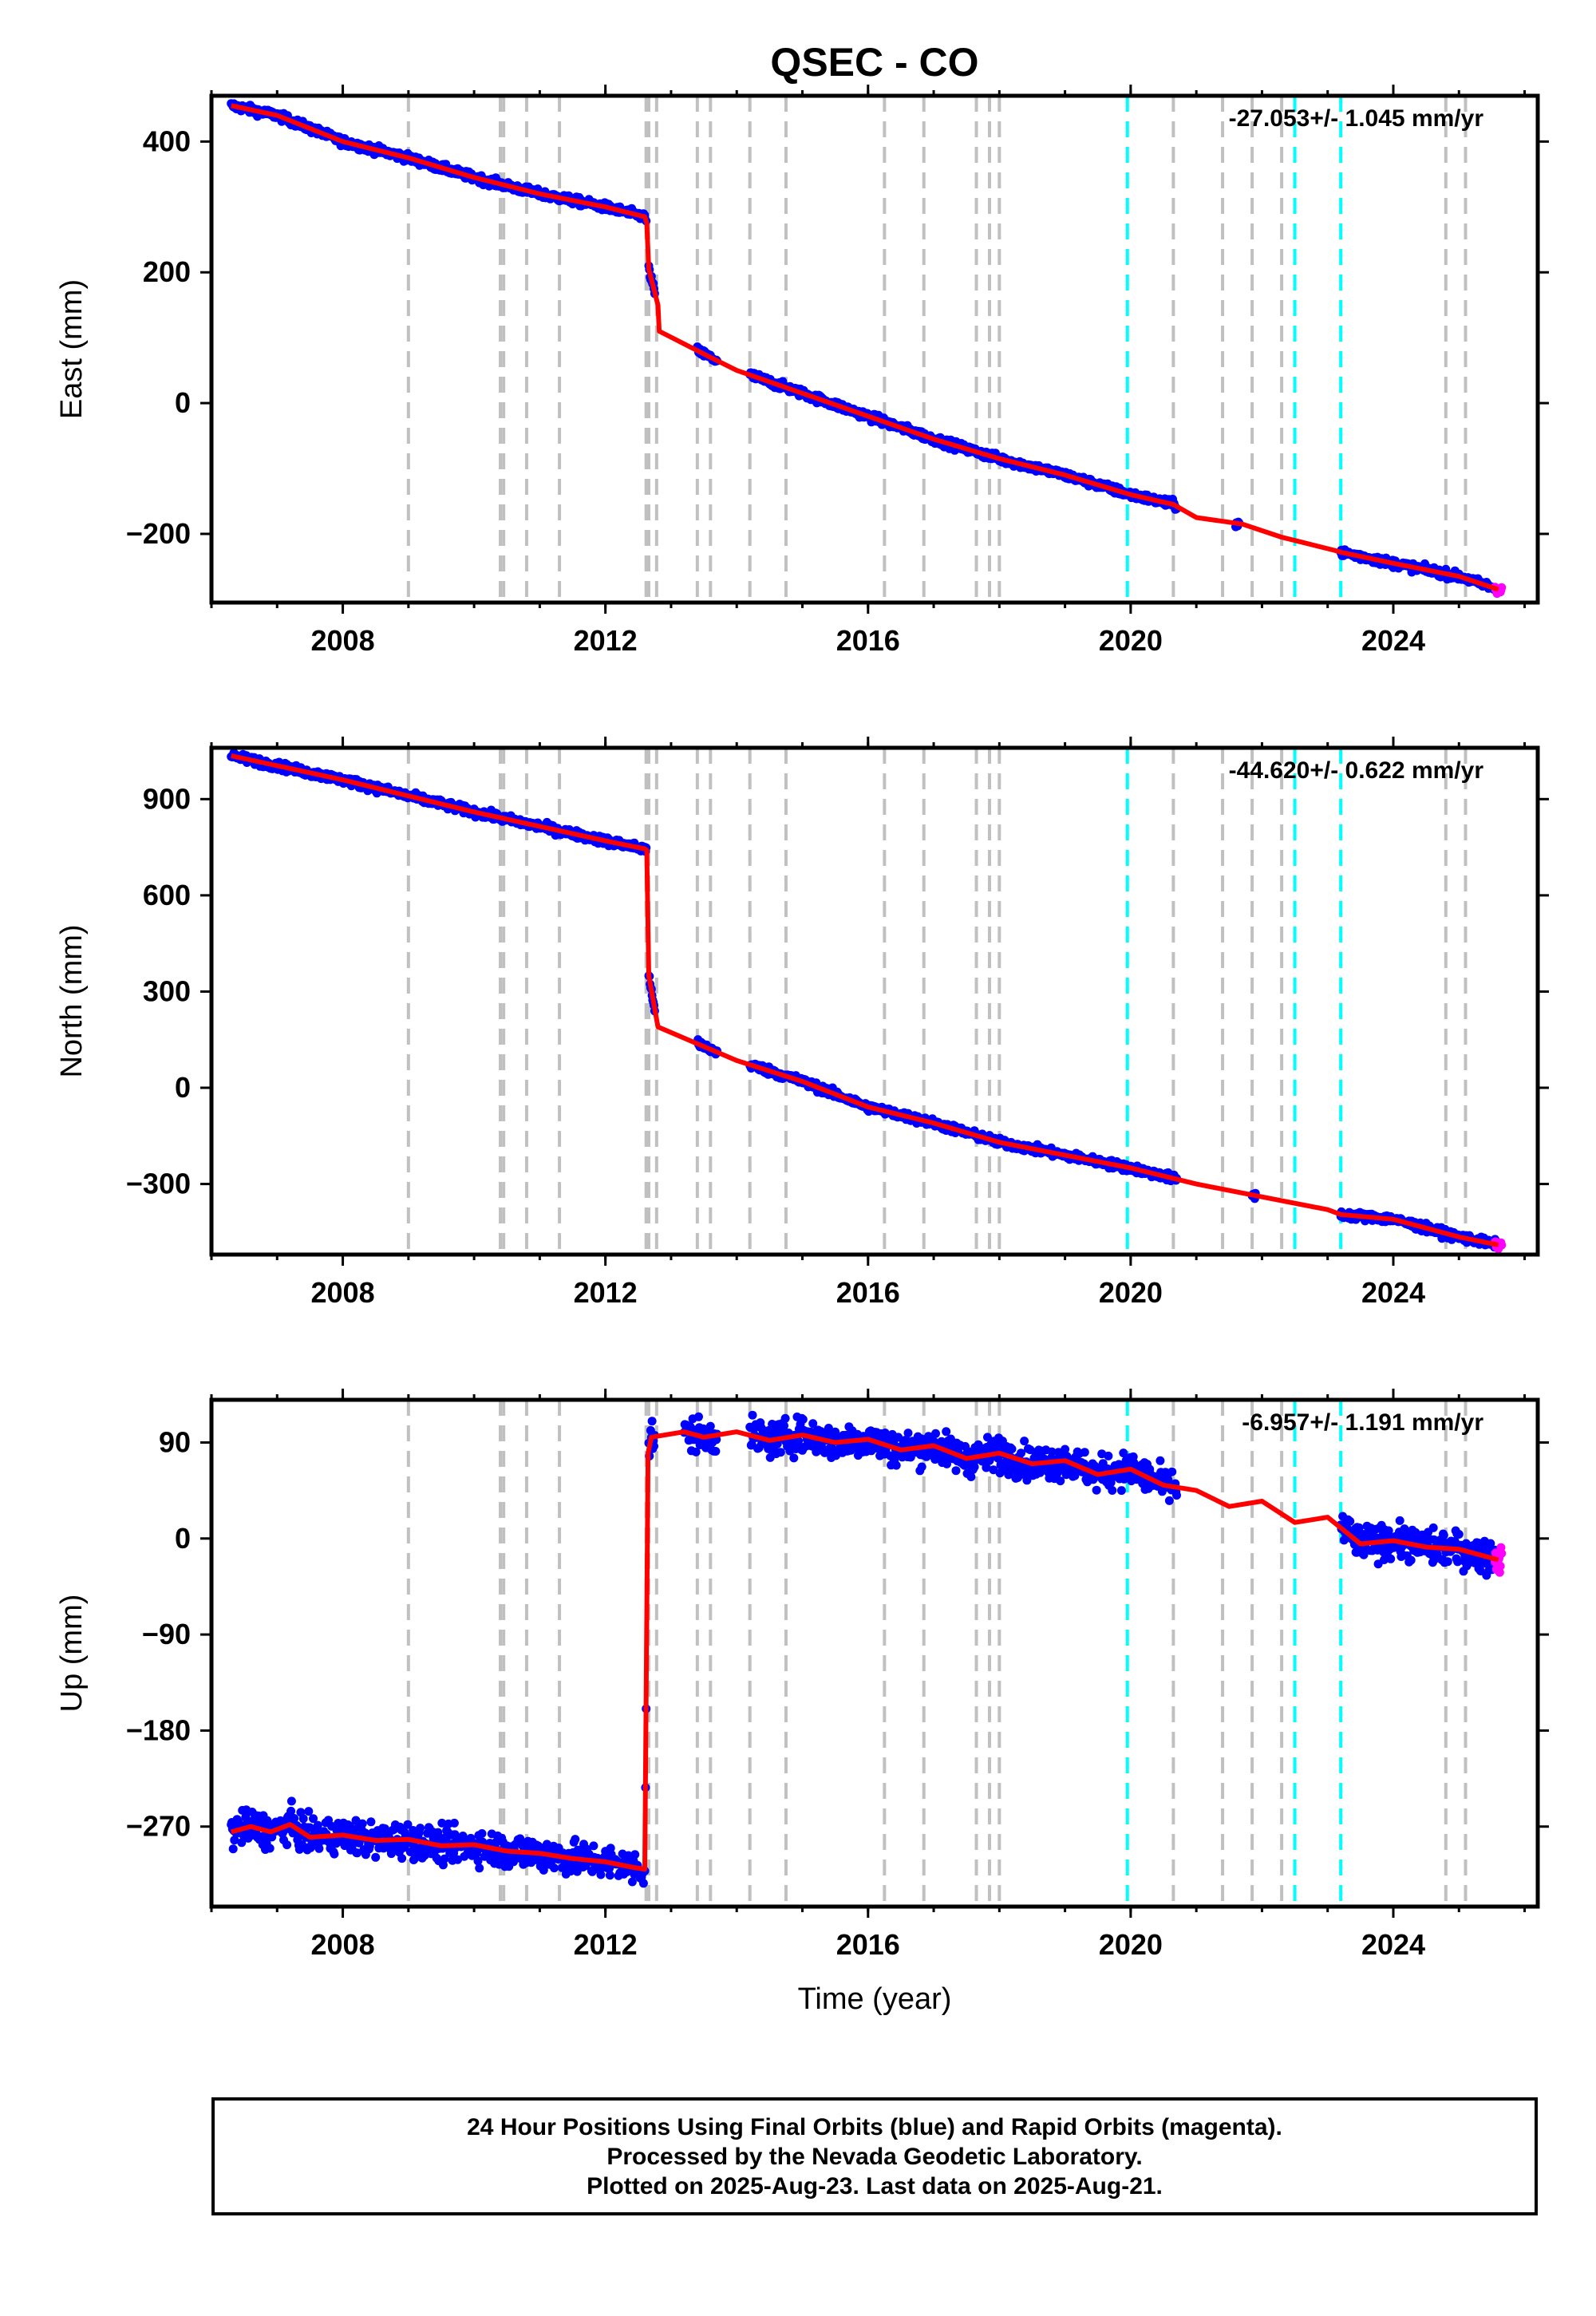 The height and width of the screenshot is (2316, 1596). Describe the element at coordinates (1356, 770) in the screenshot. I see `velocity-rate-label: -44.620+/- 0.622 mm/yr` at that location.